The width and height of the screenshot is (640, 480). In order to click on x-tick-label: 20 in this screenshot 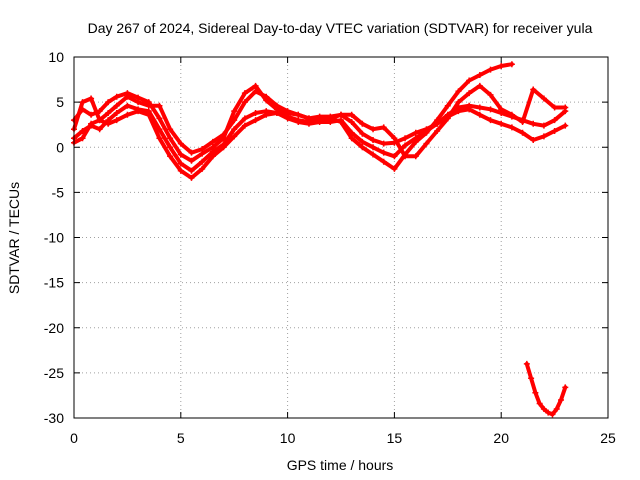, I will do `click(501, 438)`.